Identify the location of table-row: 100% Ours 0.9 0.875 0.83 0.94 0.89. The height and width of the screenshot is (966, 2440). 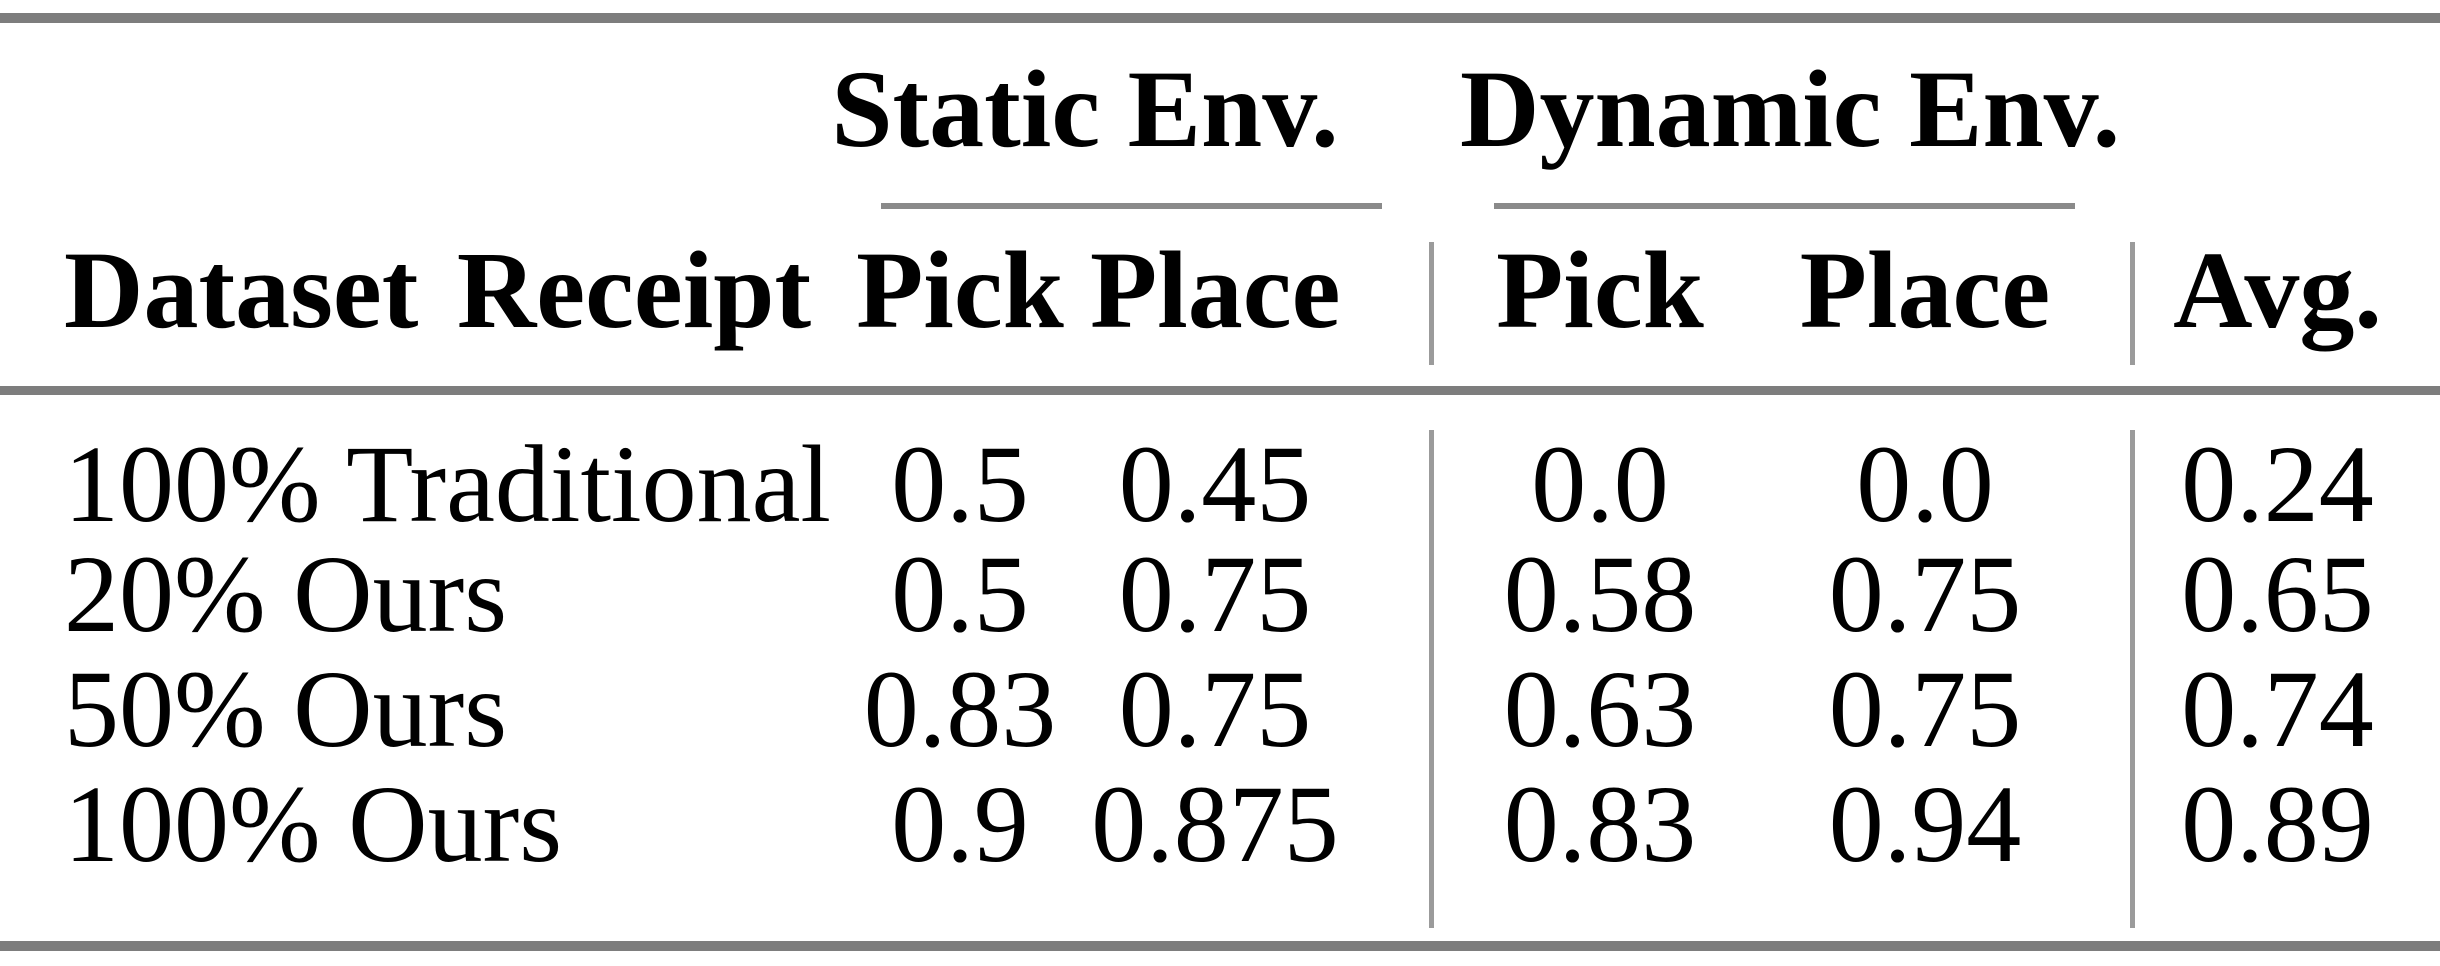
(1220, 824).